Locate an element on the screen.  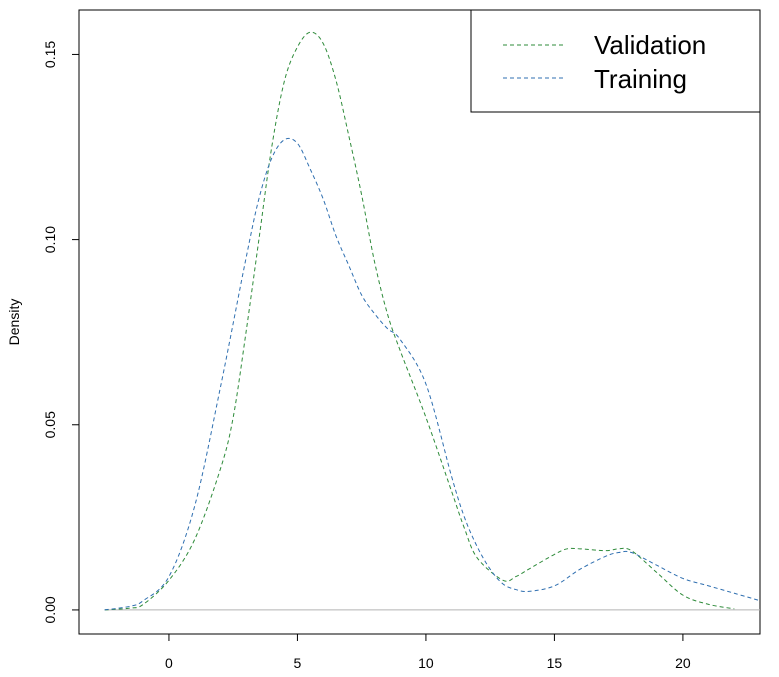
x-tick-label: 15 is located at coordinates (555, 663).